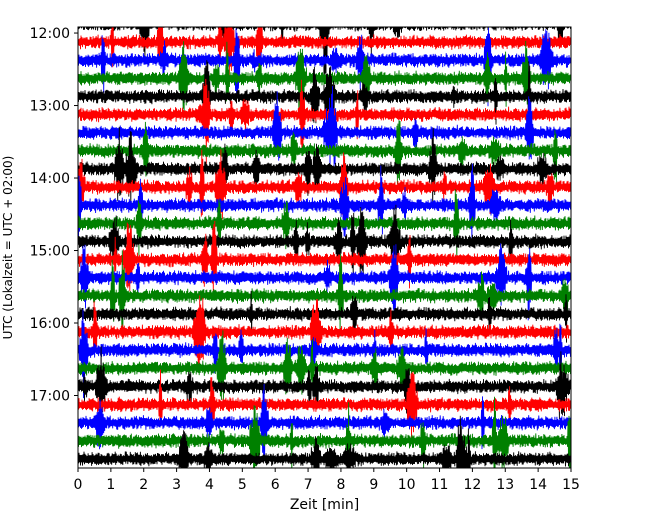  I want to click on x-tick-label: 4, so click(209, 485).